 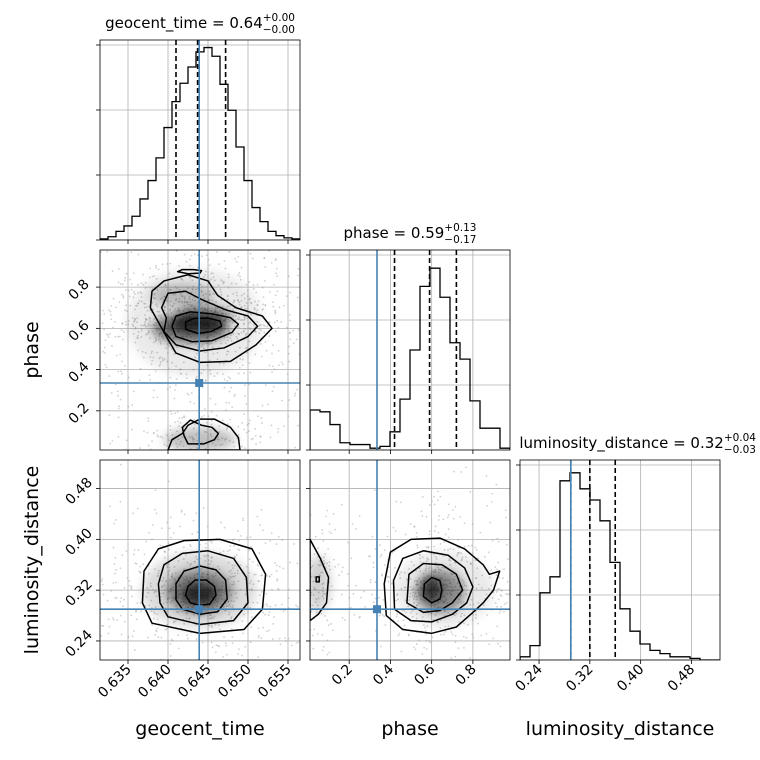 What do you see at coordinates (279, 30) in the screenshot?
I see `title-minus-geocent_time: −0.00` at bounding box center [279, 30].